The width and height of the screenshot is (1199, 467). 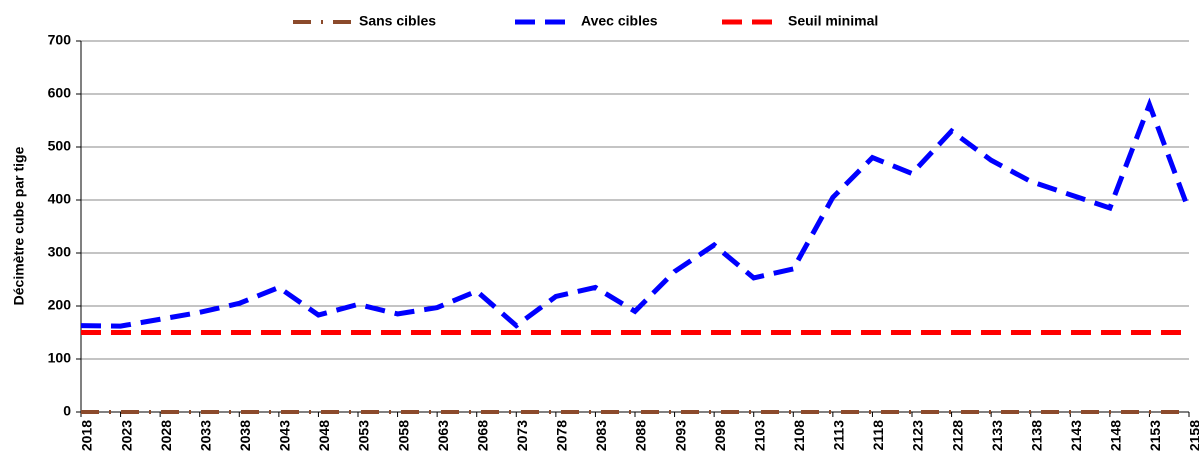 What do you see at coordinates (60, 199) in the screenshot?
I see `y-tick-label: 400` at bounding box center [60, 199].